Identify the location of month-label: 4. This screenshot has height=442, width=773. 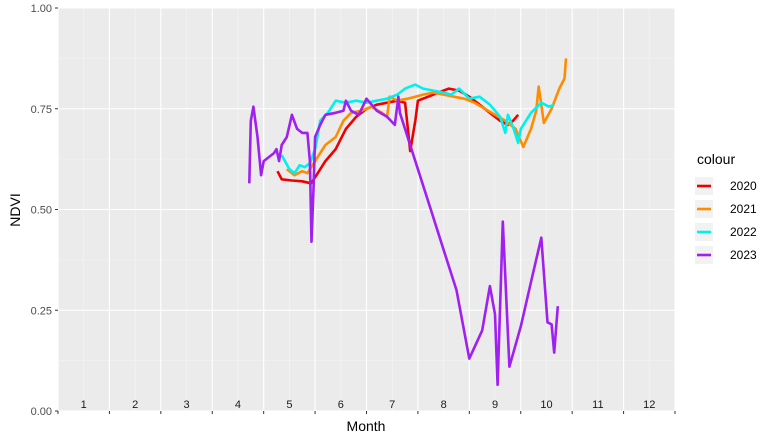
(238, 405).